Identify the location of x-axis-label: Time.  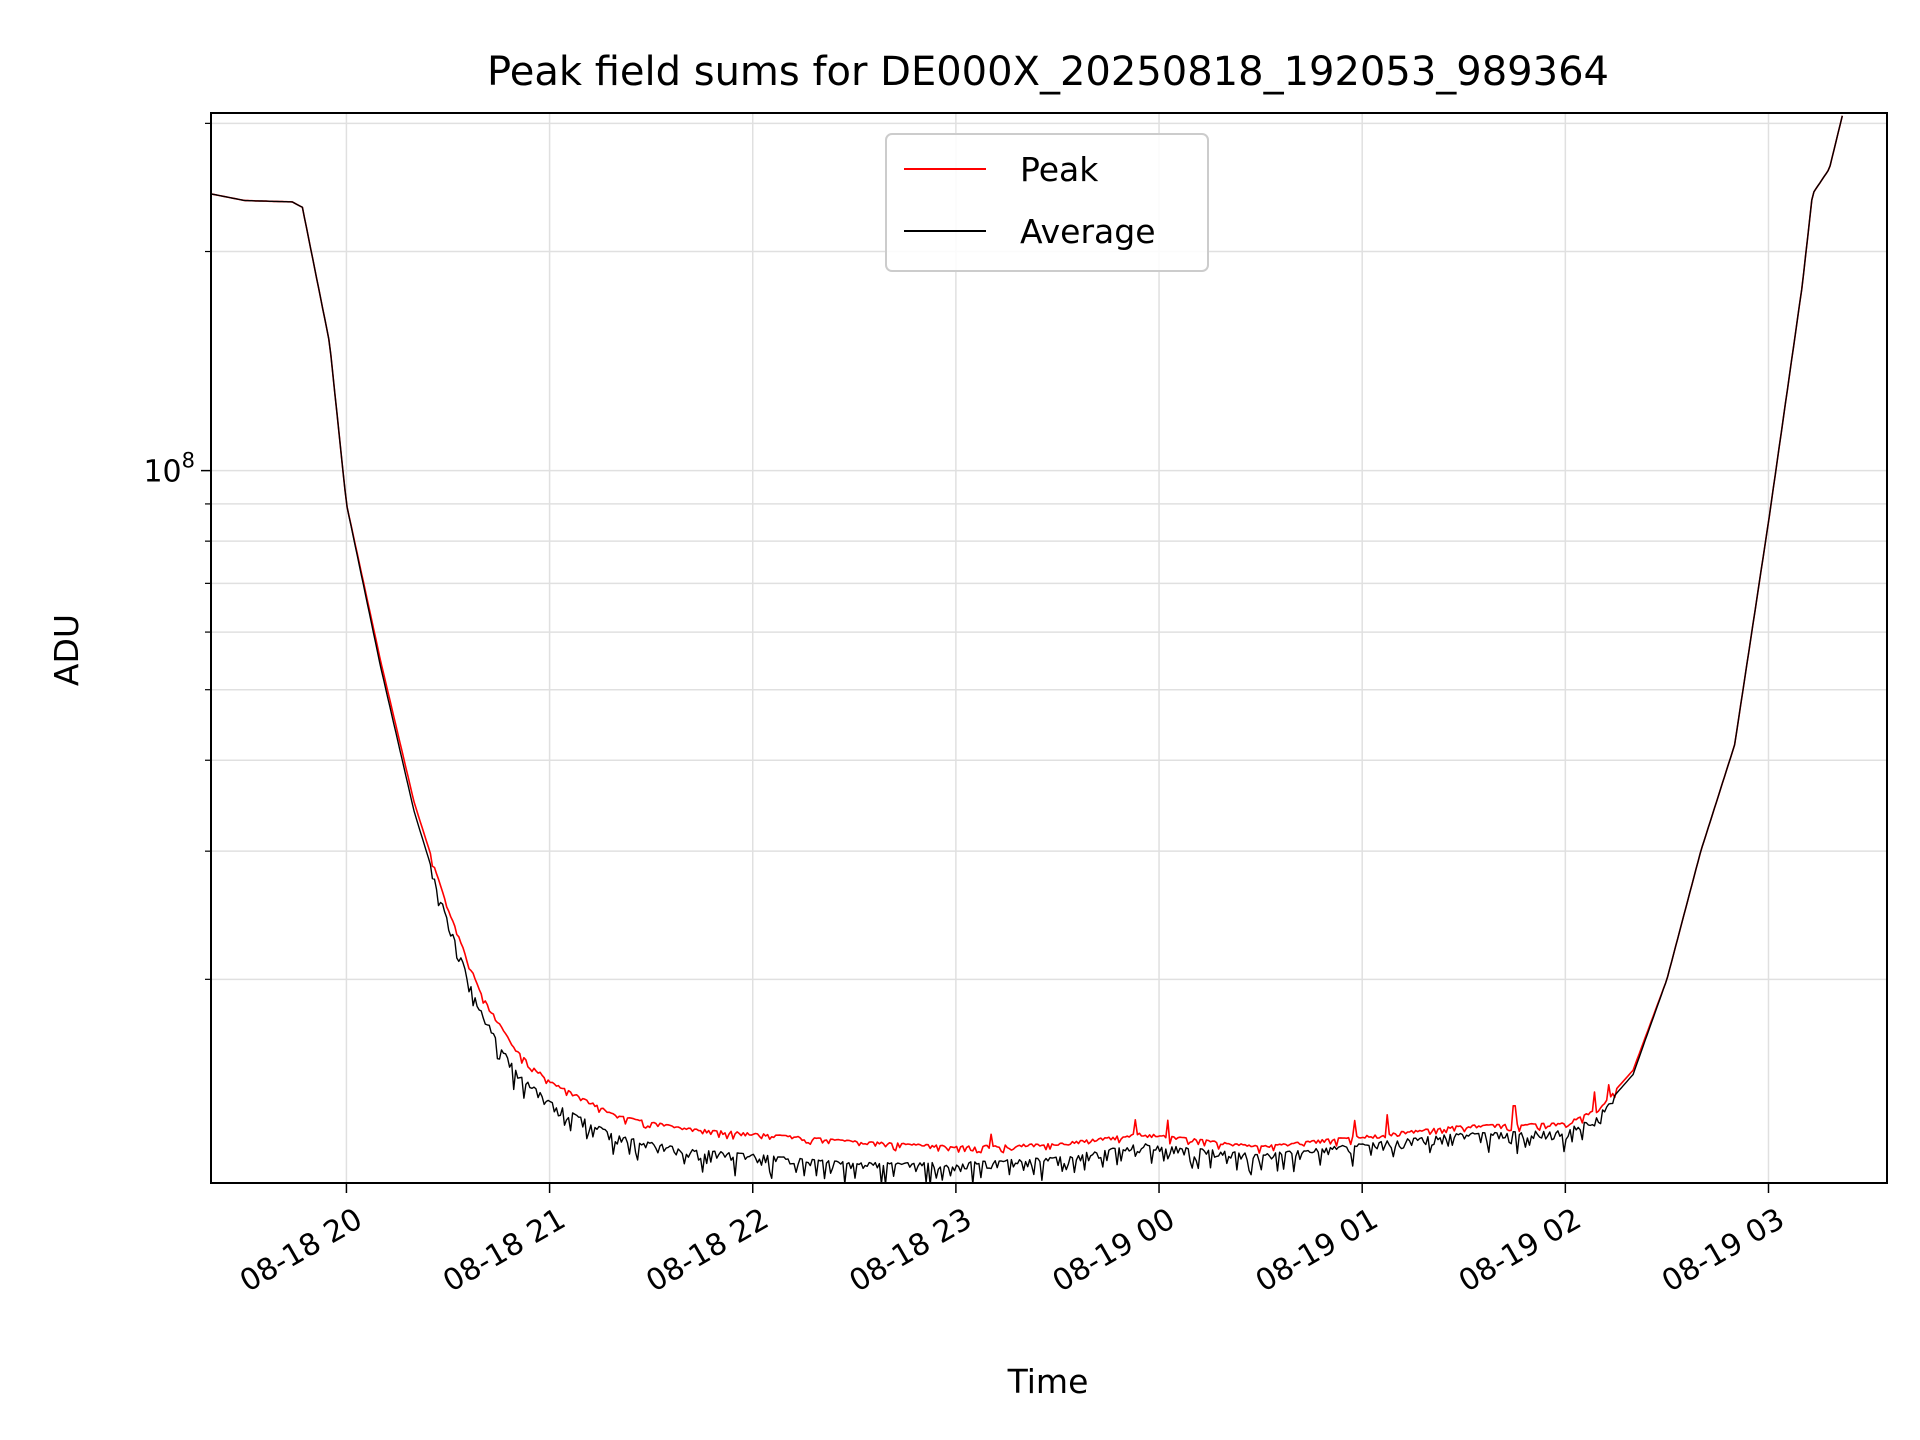
(1048, 1381).